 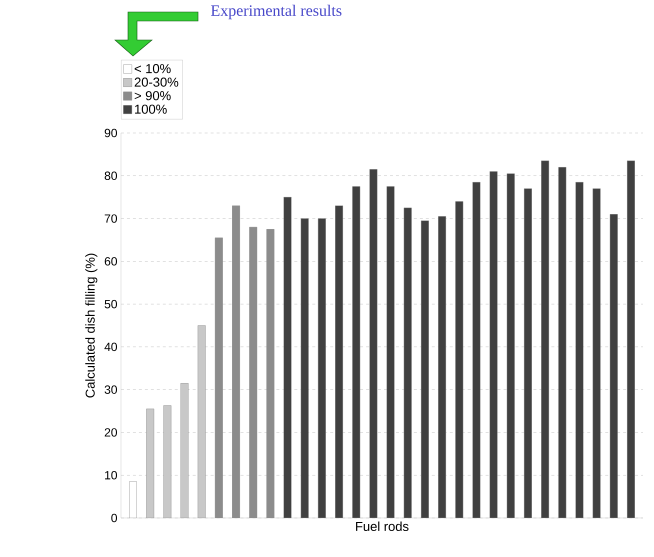 I want to click on y-tick-label: 30, so click(x=111, y=389).